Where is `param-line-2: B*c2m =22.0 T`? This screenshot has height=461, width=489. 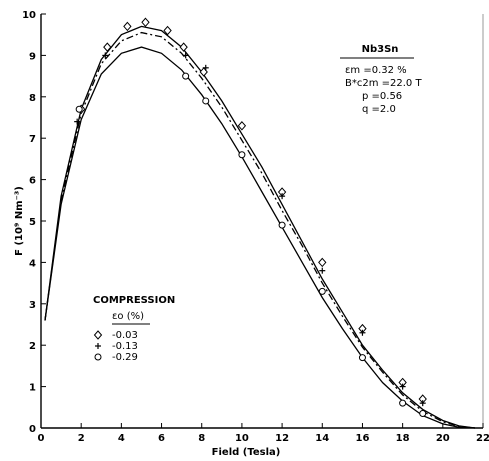
param-line-2: B*c2m =22.0 T is located at coordinates (383, 83).